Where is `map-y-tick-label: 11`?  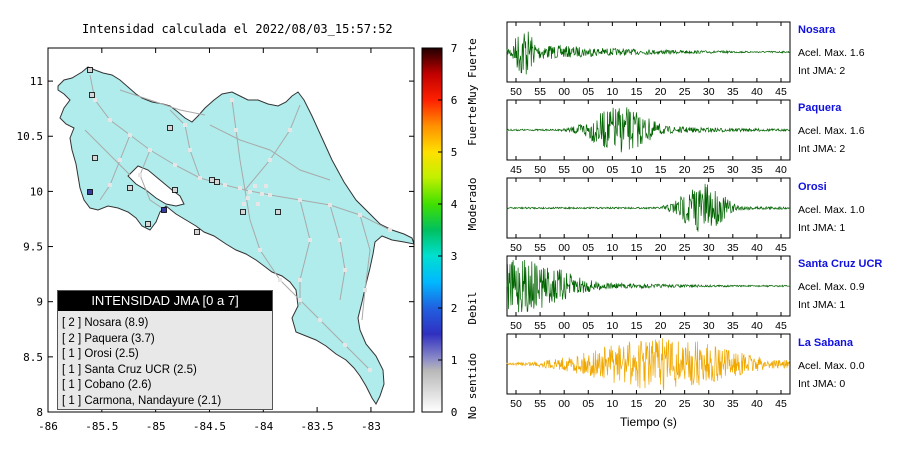 map-y-tick-label: 11 is located at coordinates (36, 81).